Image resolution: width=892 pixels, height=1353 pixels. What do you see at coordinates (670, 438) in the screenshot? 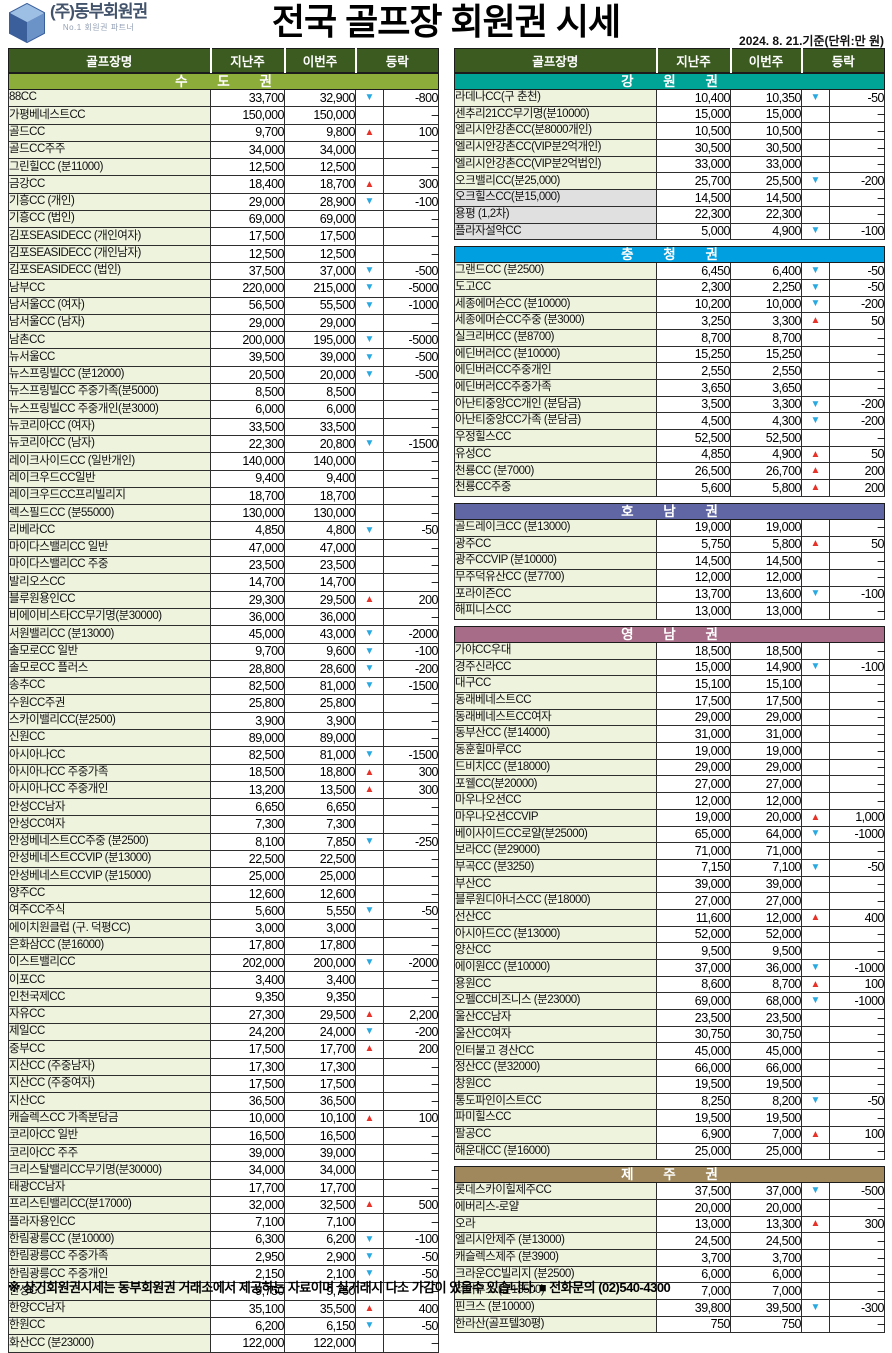
I see `table-row: 우정힐스CC 52,500 52,500–` at bounding box center [670, 438].